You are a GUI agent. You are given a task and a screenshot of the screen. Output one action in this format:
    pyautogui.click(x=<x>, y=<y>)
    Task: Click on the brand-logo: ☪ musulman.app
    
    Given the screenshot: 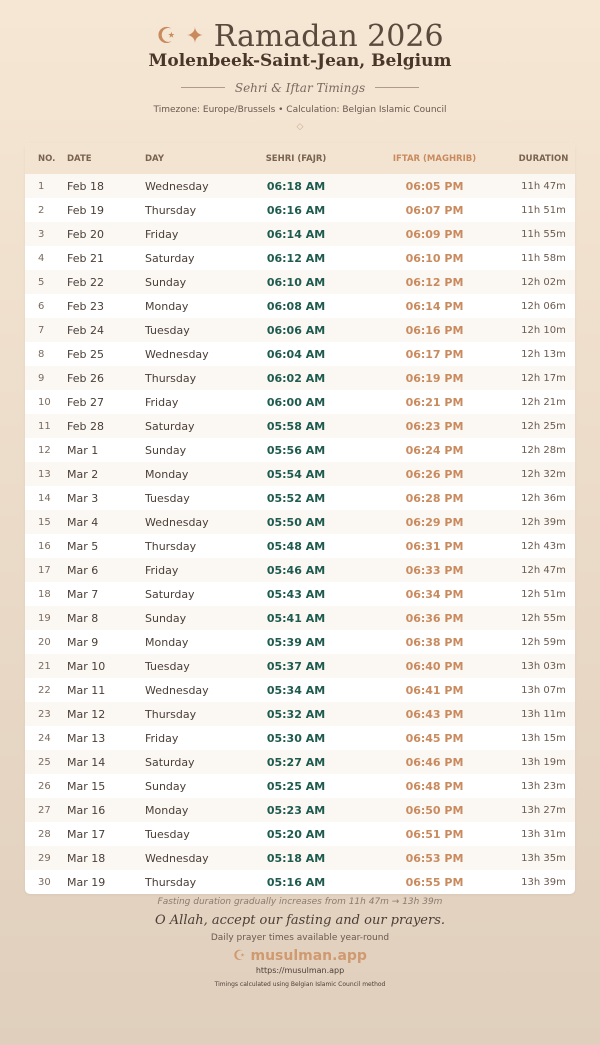 What is the action you would take?
    pyautogui.click(x=300, y=956)
    